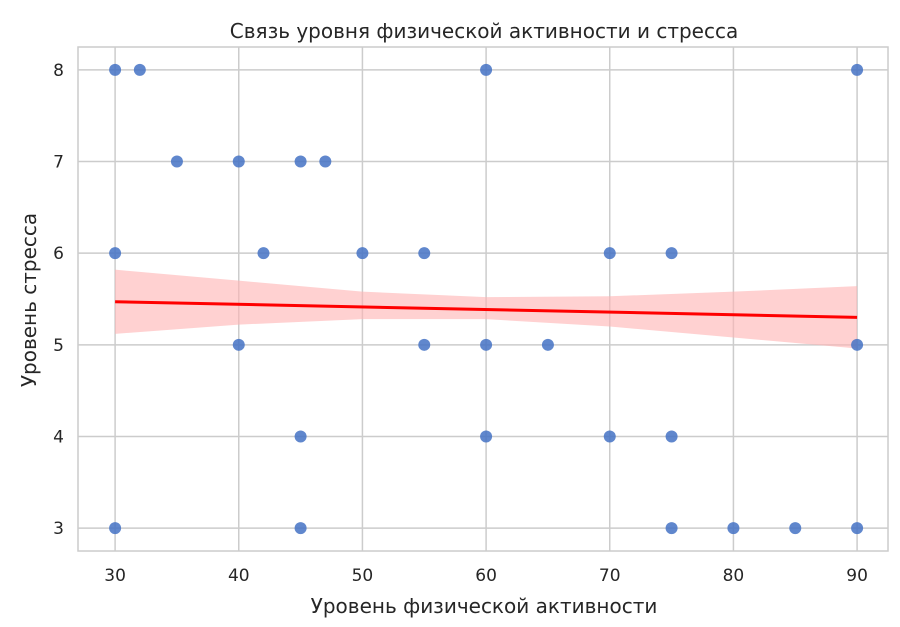 This screenshot has height=627, width=900. I want to click on regression-line, so click(486, 309).